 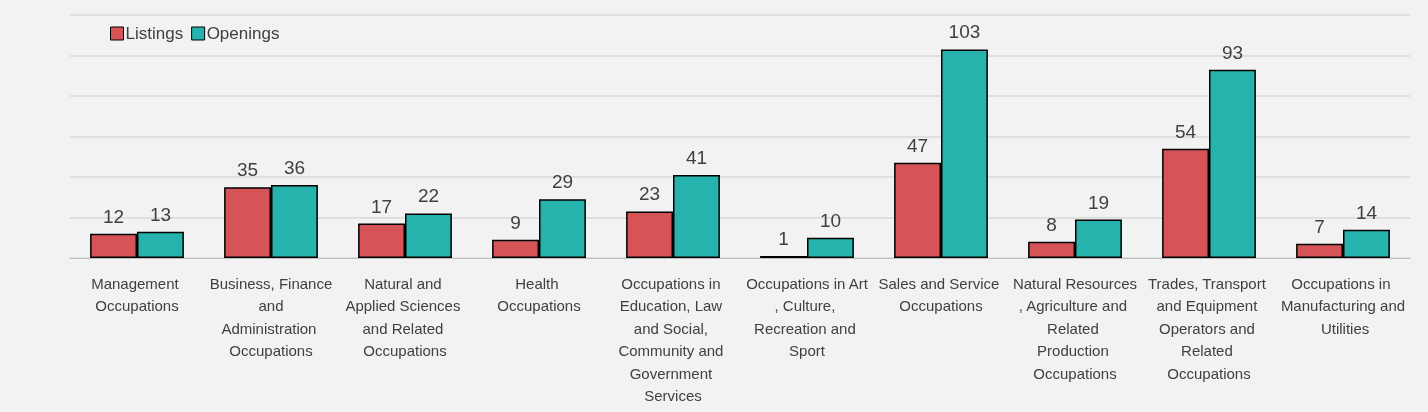 I want to click on data-label: 103, so click(x=964, y=32).